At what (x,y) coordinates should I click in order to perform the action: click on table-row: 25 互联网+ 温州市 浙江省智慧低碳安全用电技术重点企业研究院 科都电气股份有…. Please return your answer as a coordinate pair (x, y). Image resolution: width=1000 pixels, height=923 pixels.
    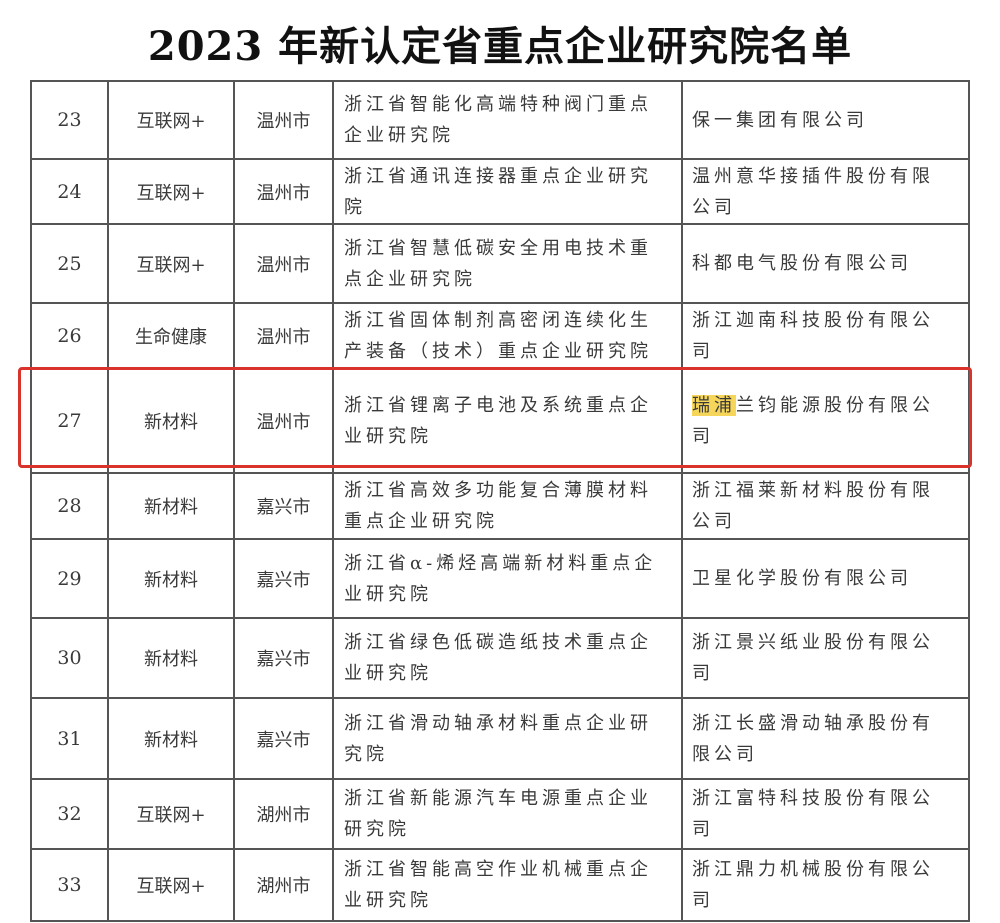
    Looking at the image, I should click on (500, 263).